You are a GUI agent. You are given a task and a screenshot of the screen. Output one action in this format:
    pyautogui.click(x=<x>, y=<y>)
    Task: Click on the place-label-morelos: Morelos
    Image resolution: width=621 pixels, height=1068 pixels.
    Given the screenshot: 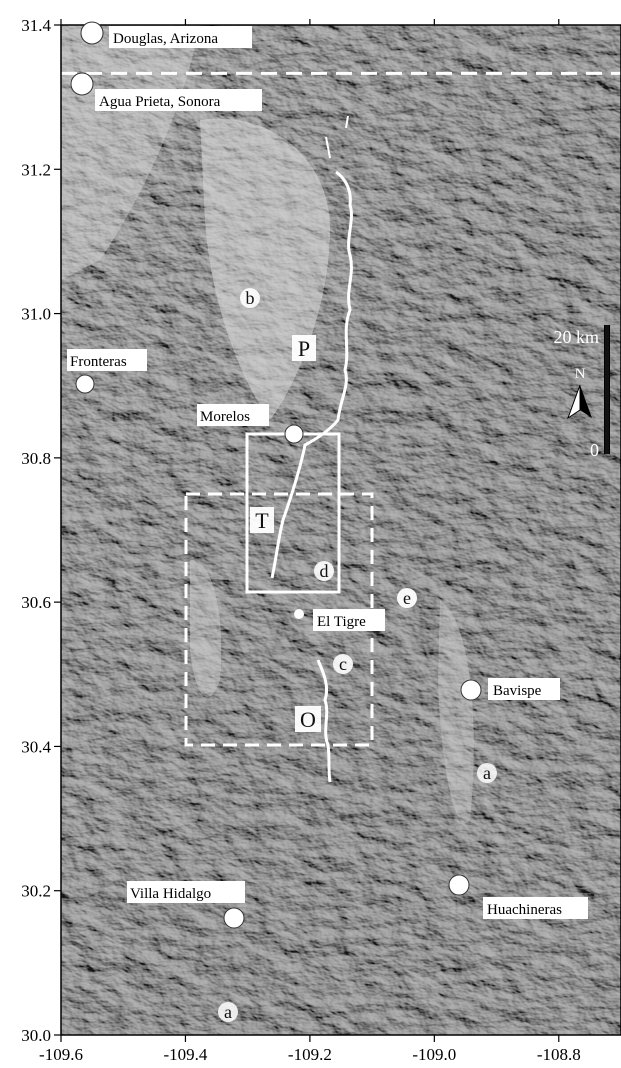 What is the action you would take?
    pyautogui.click(x=225, y=417)
    